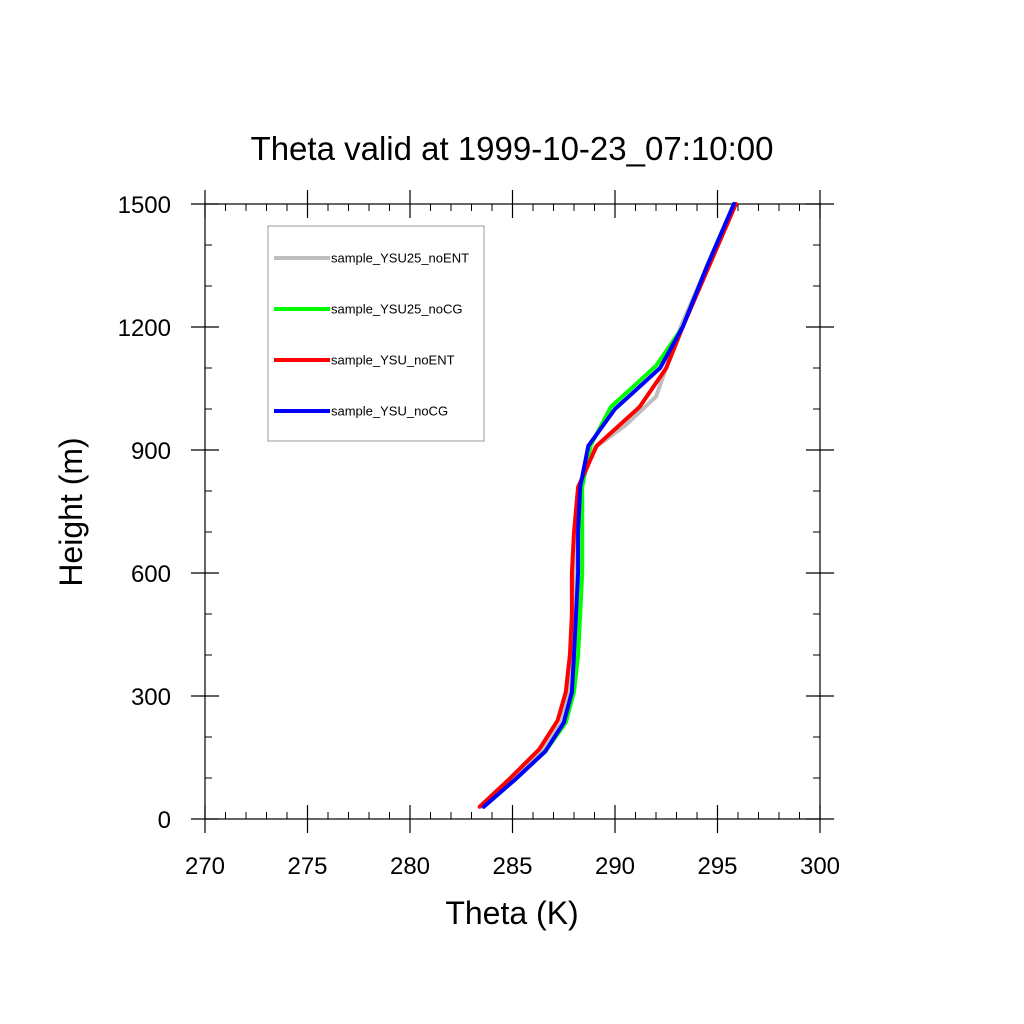 This screenshot has height=1024, width=1024. What do you see at coordinates (717, 866) in the screenshot?
I see `x-tick-label: 295` at bounding box center [717, 866].